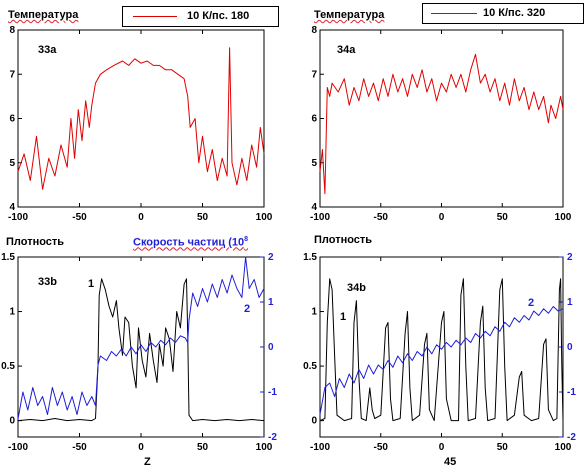 Image resolution: width=587 pixels, height=474 pixels. What do you see at coordinates (264, 217) in the screenshot?
I see `x-tick-label-33a: 100` at bounding box center [264, 217].